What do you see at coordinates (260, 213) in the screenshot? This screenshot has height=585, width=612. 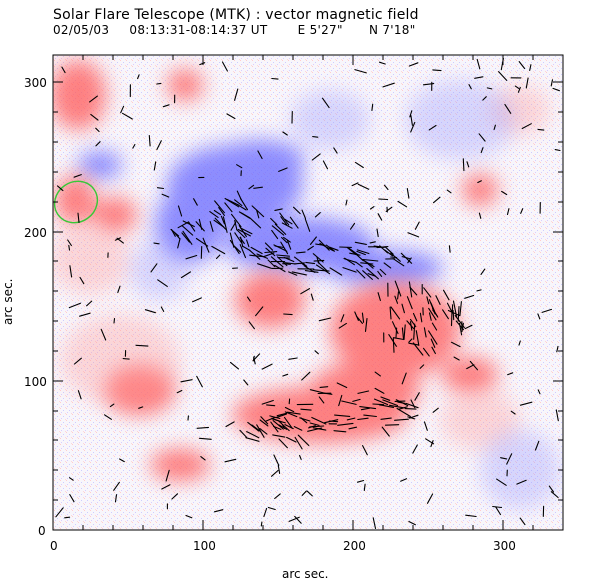 I see `negative-polarity-regions` at bounding box center [260, 213].